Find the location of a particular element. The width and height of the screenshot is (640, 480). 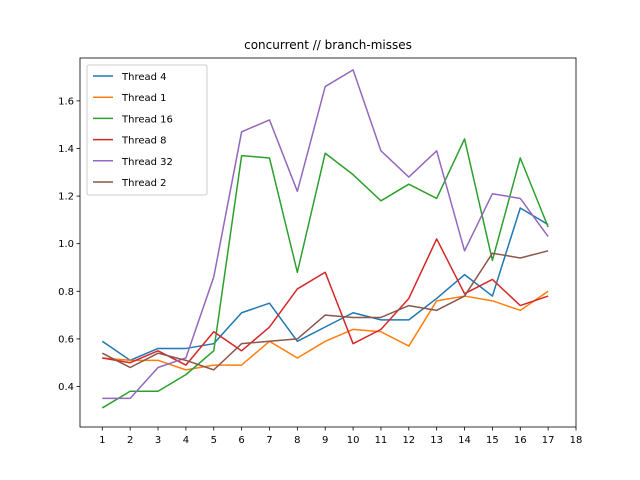

legend-label-thread-32: Thread 32 is located at coordinates (147, 162).